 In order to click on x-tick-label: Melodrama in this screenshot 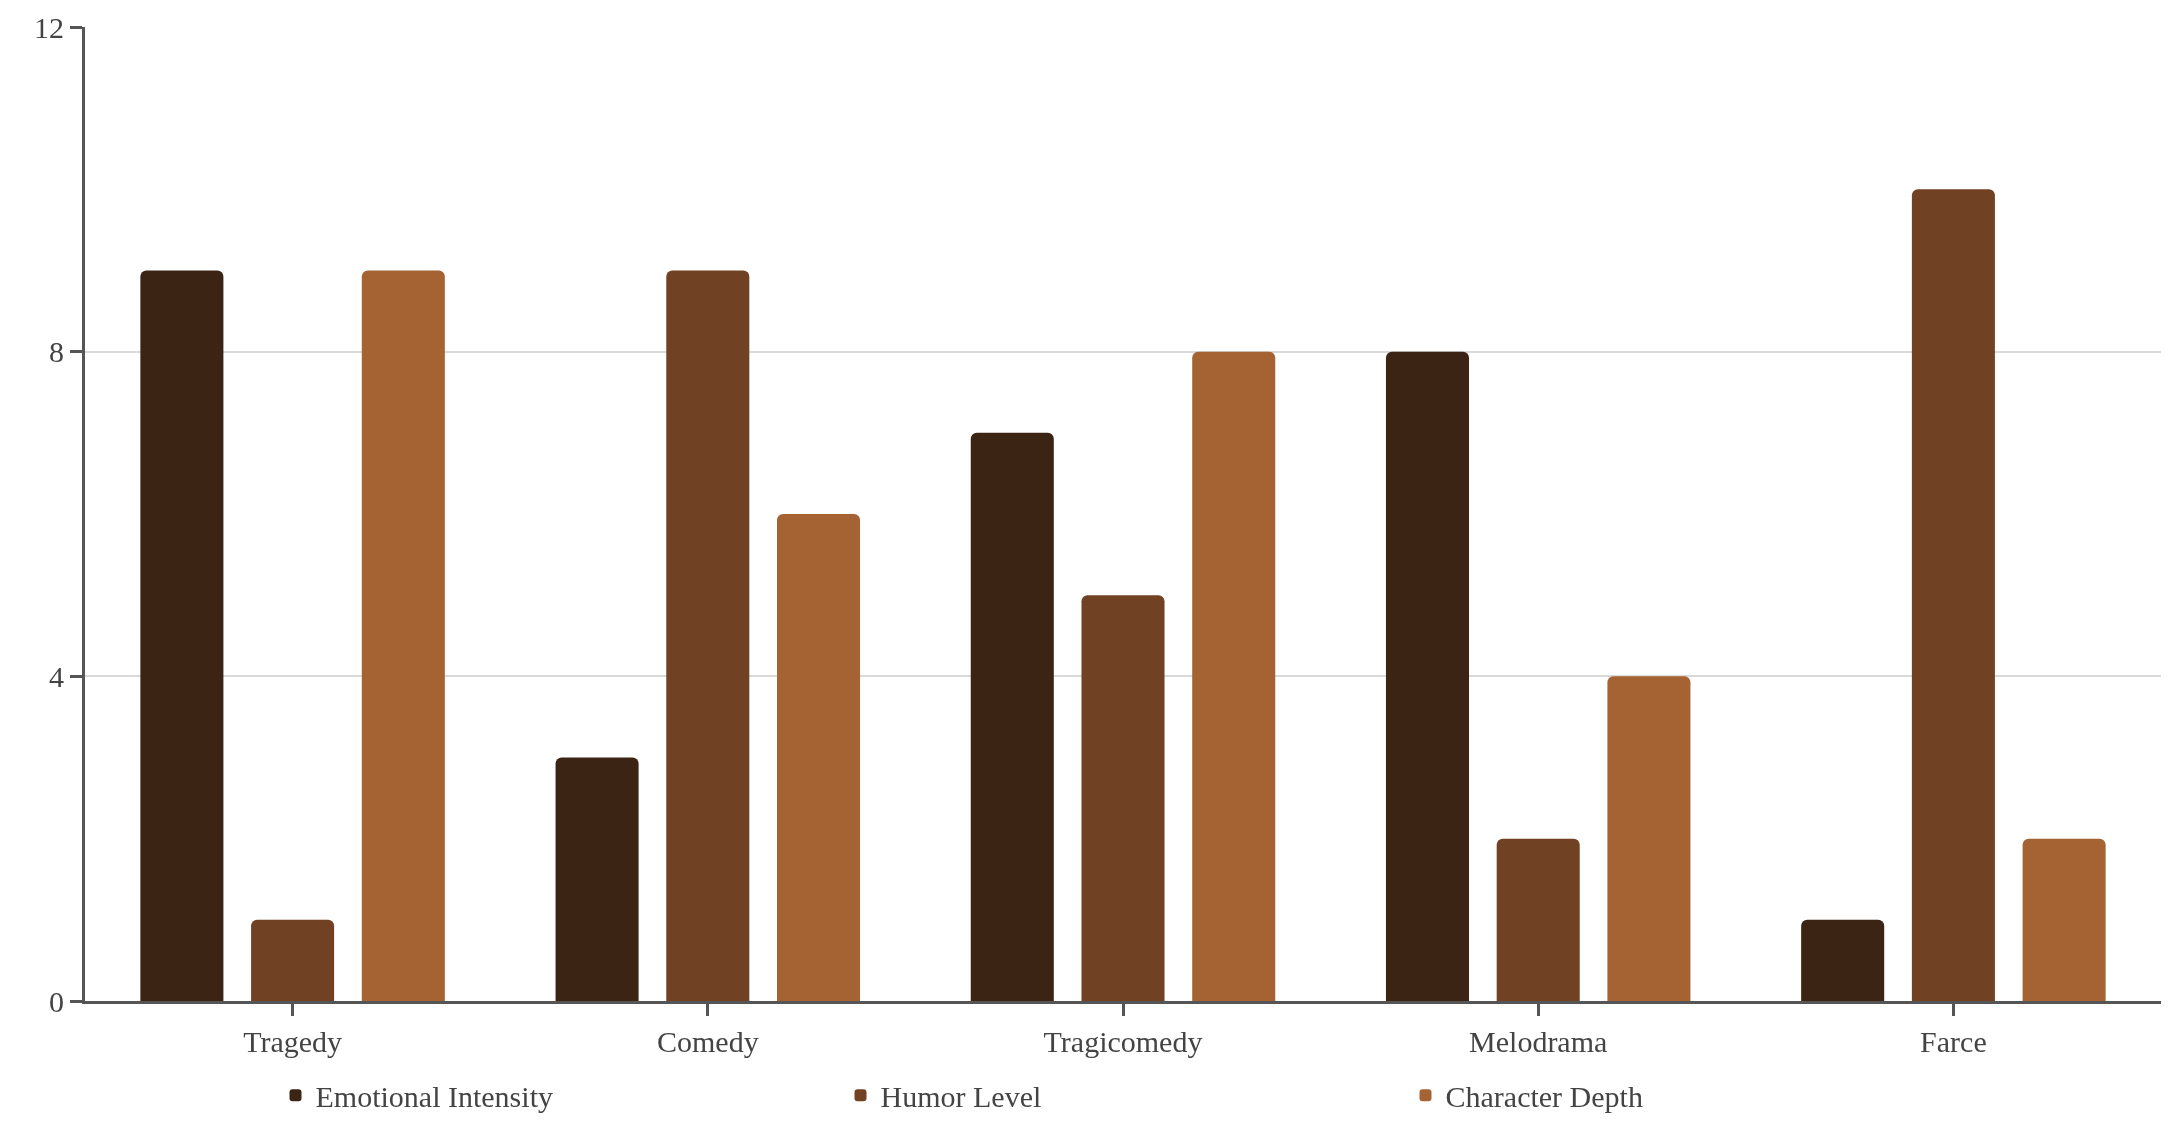, I will do `click(1538, 1041)`.